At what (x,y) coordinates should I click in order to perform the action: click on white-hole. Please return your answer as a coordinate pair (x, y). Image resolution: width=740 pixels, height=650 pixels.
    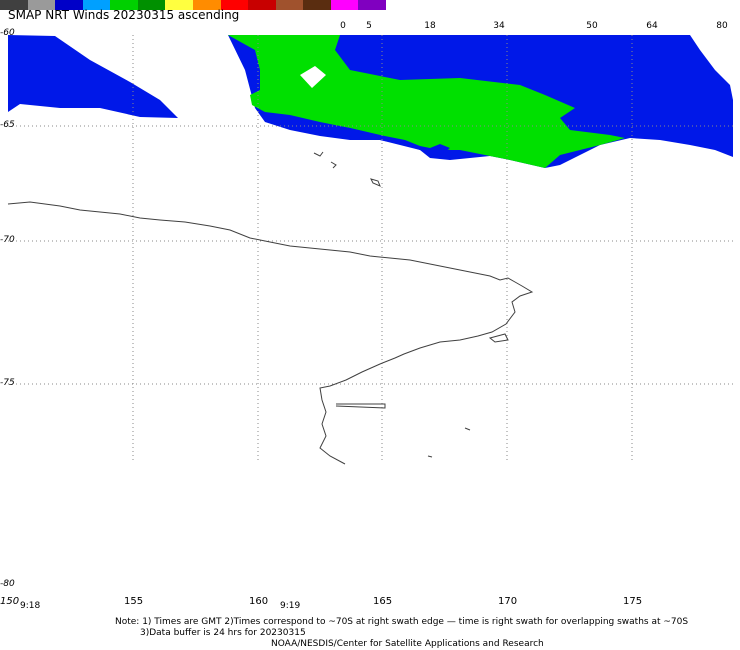
    Looking at the image, I should click on (313, 77).